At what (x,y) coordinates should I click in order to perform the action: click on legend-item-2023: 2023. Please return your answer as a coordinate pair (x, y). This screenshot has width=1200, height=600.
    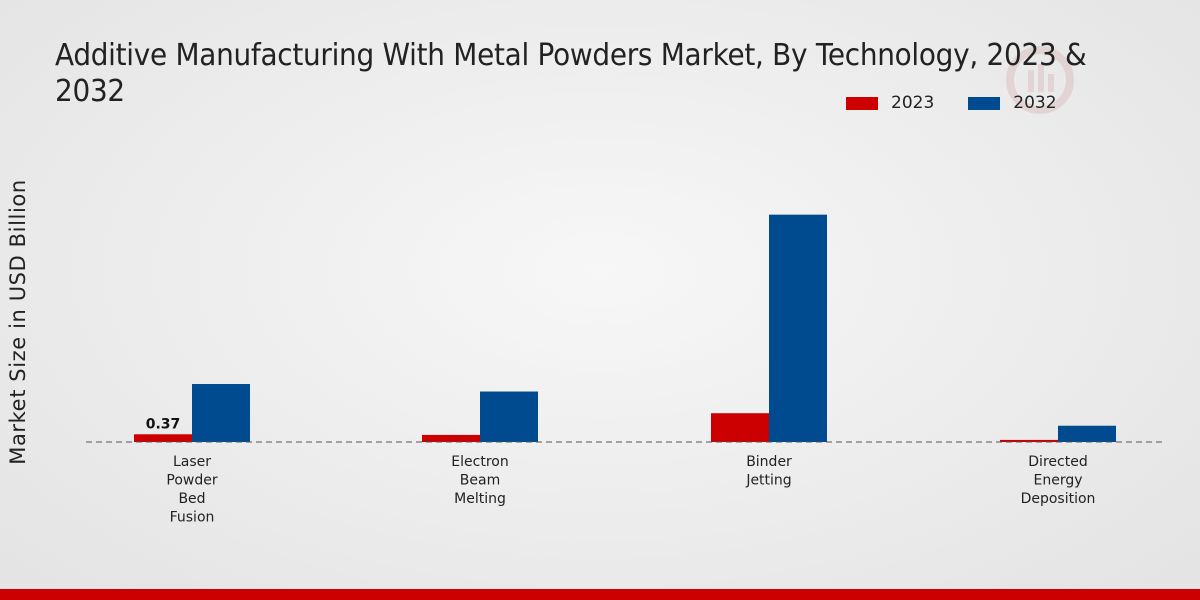
    Looking at the image, I should click on (890, 103).